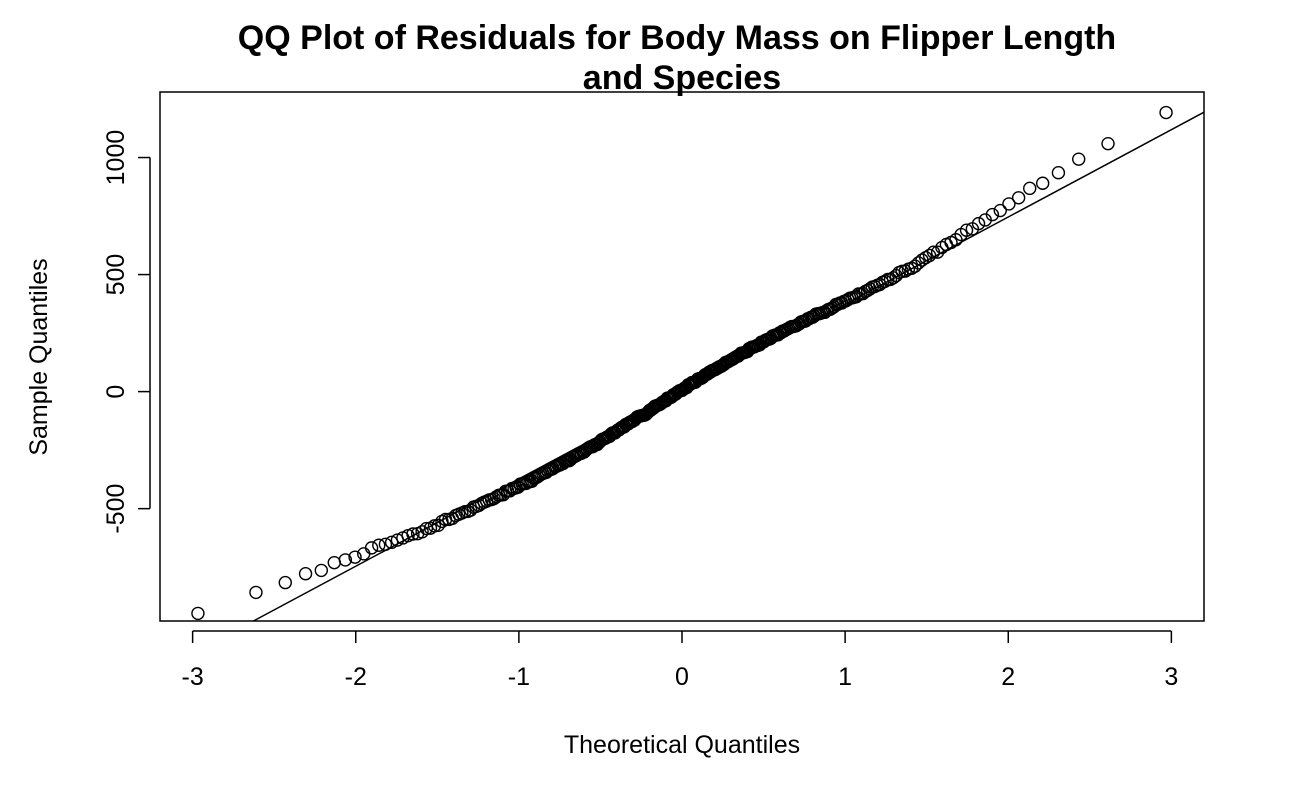  What do you see at coordinates (116, 392) in the screenshot?
I see `y-tick-label: 0` at bounding box center [116, 392].